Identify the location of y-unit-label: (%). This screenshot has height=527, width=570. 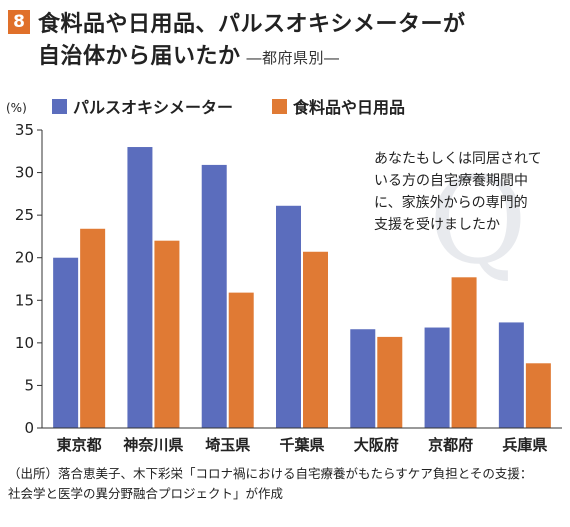
(16, 108).